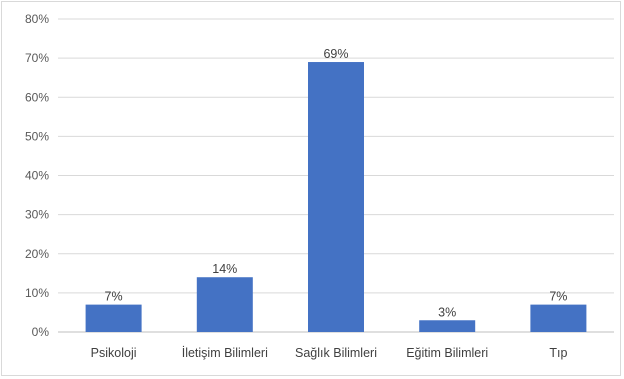  I want to click on y-tick-label: 20%, so click(37, 254).